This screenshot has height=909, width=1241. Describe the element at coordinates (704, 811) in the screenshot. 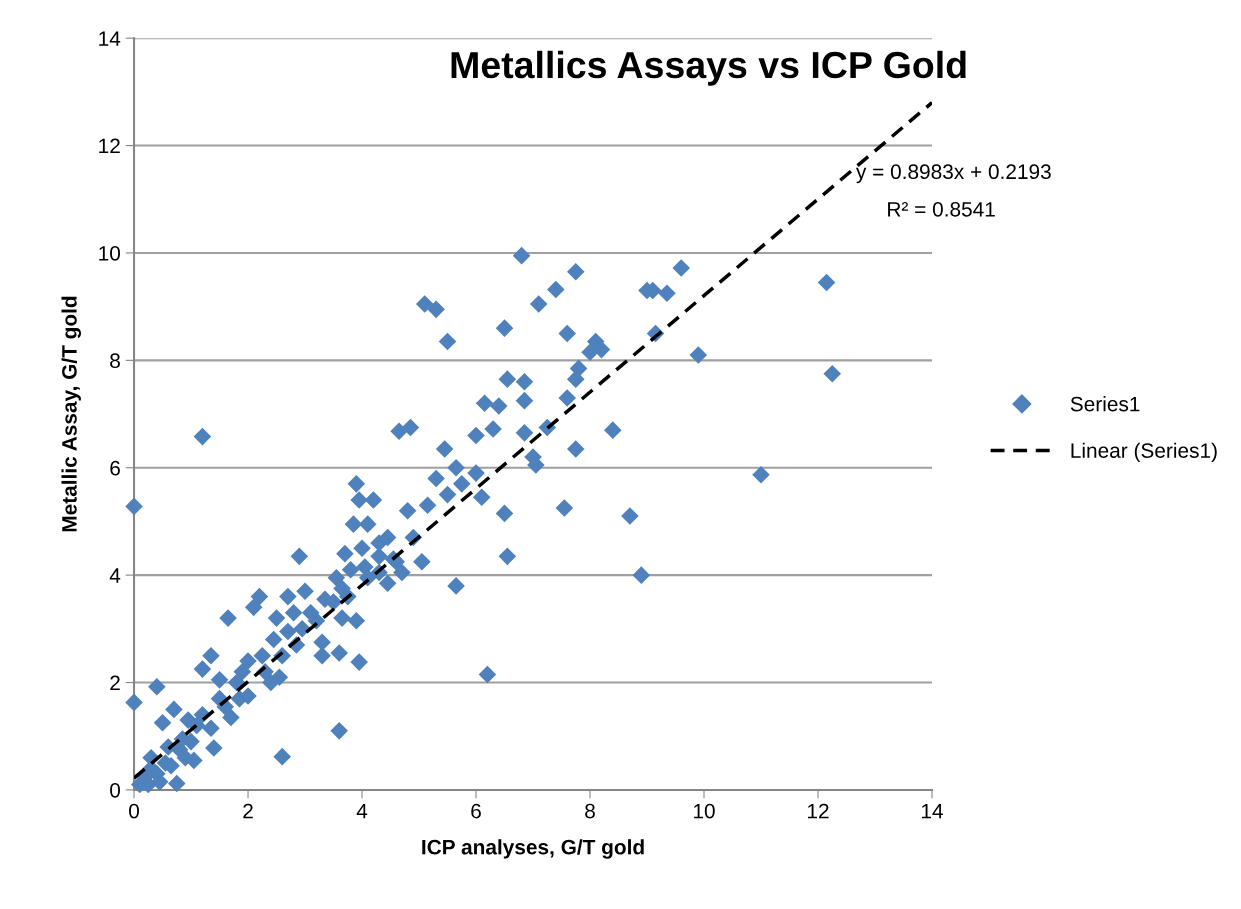

I see `x-tick-label: 10` at that location.